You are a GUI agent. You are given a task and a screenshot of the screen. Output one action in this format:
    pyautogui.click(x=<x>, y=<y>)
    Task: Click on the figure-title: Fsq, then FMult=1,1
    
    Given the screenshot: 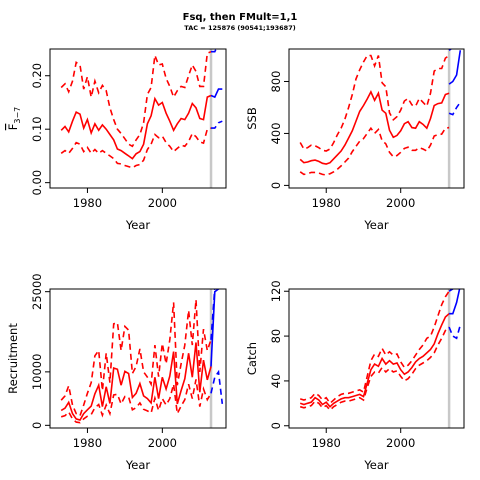 What is the action you would take?
    pyautogui.click(x=240, y=17)
    